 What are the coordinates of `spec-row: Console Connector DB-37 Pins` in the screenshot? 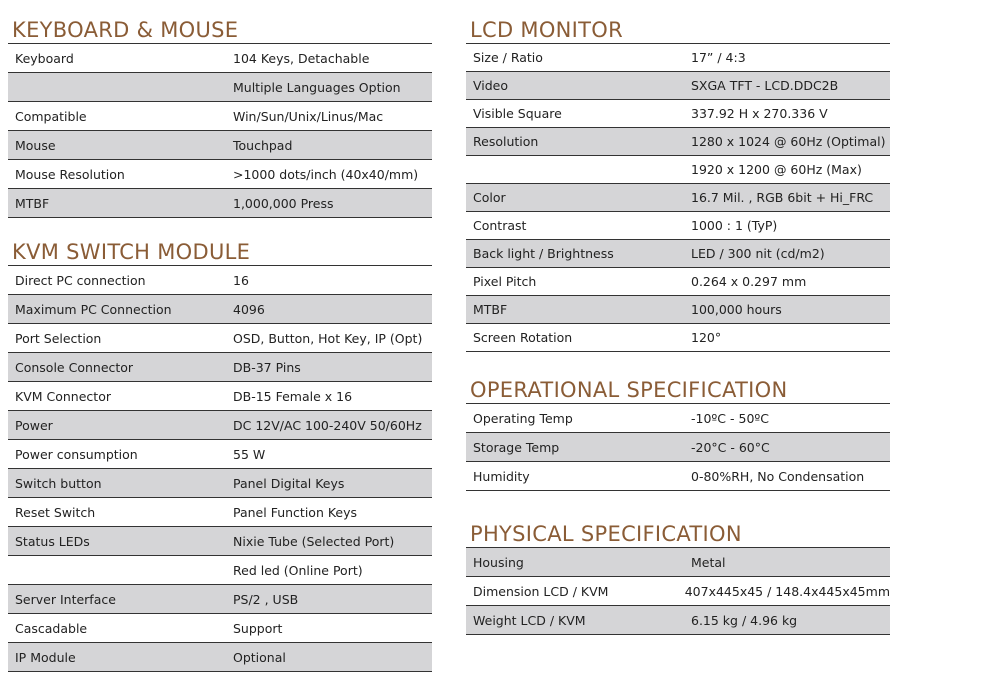 It's located at (220, 367).